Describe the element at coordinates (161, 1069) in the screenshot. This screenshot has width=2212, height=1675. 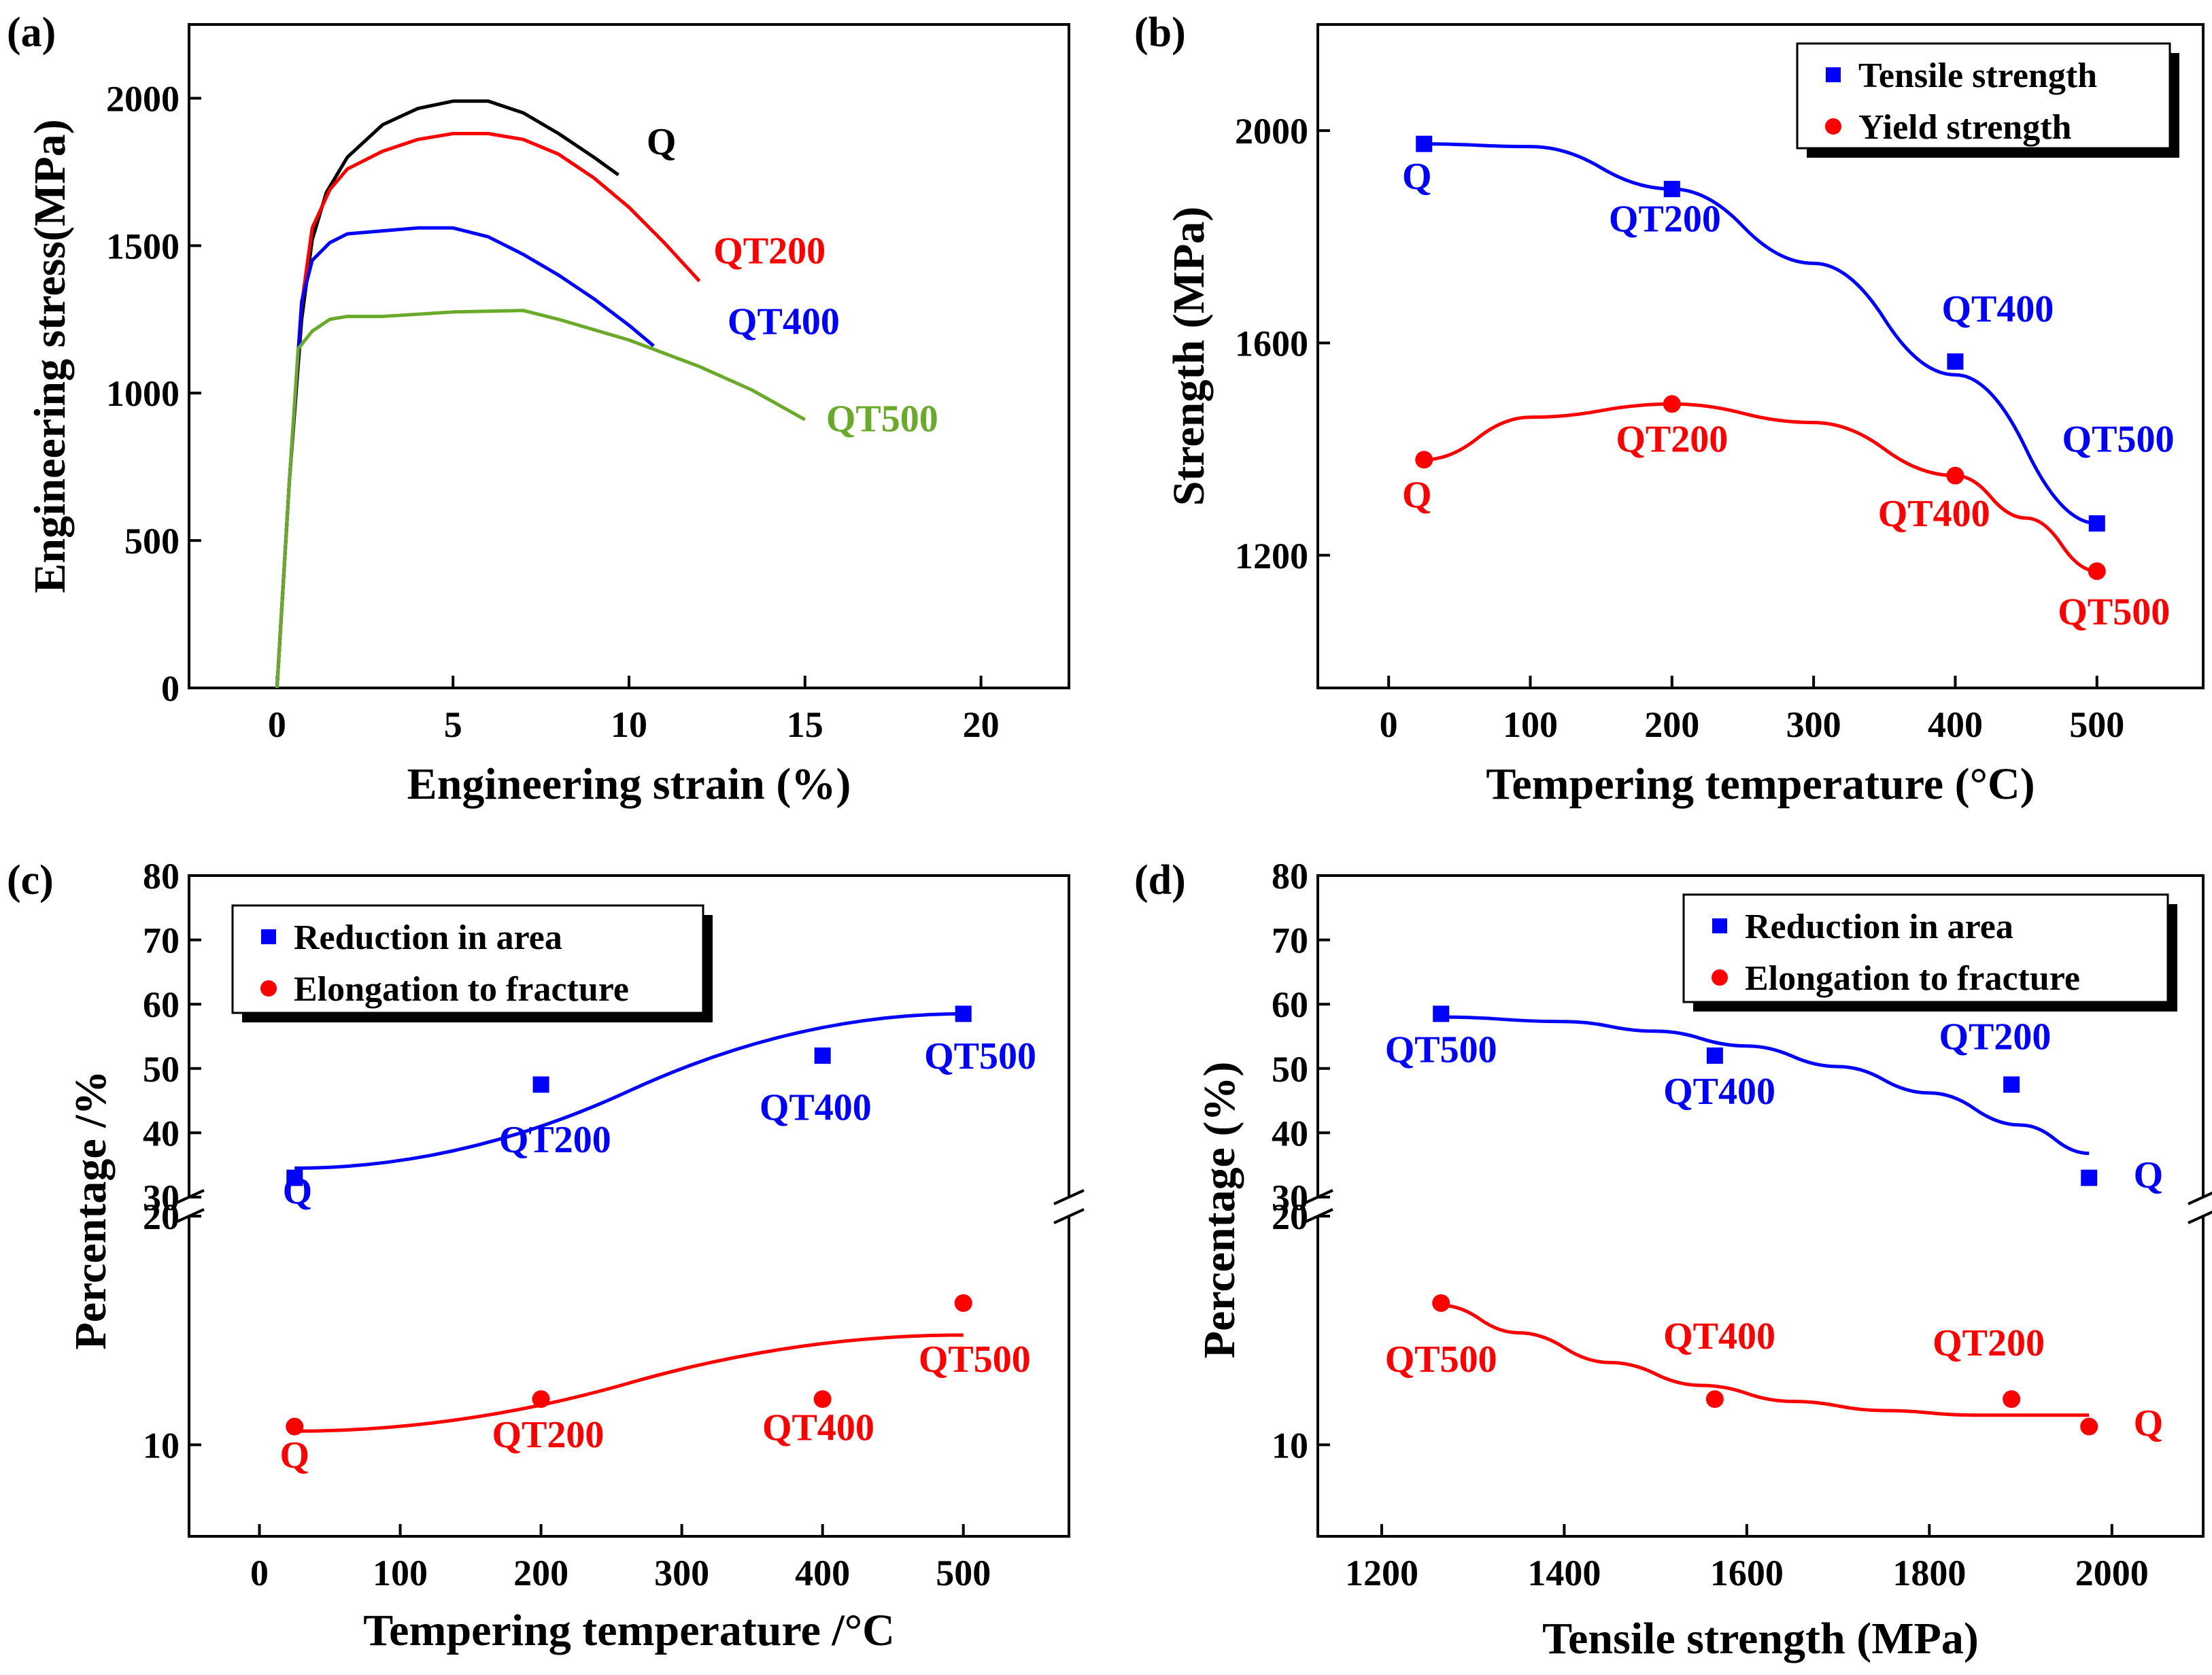
I see `y-tick-label: 50` at that location.